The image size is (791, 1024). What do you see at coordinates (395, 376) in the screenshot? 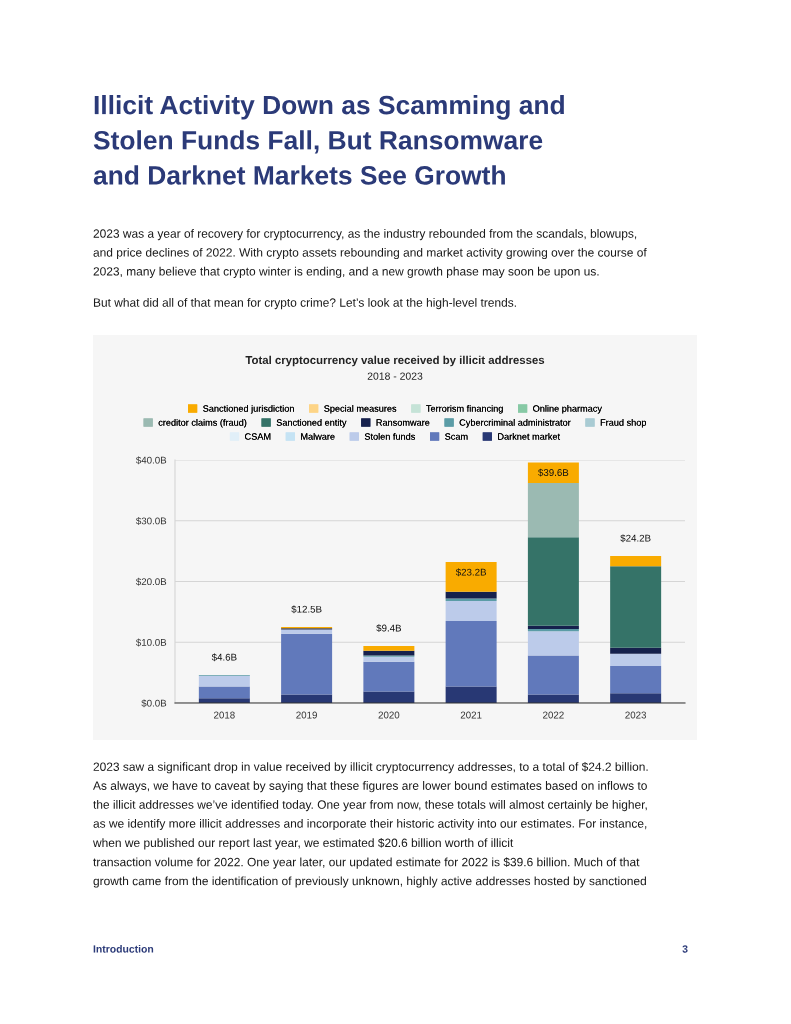
I see `chart-subtitle: 2018 - 2023` at bounding box center [395, 376].